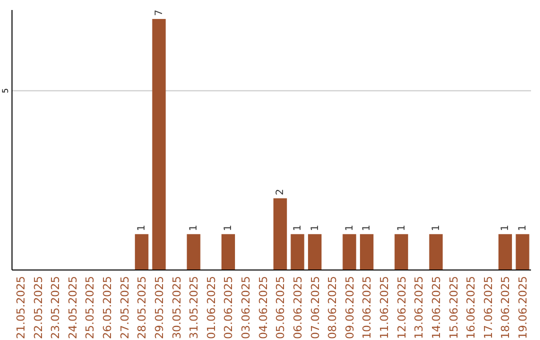 Image resolution: width=540 pixels, height=340 pixels. Describe the element at coordinates (280, 192) in the screenshot. I see `data-label: 2` at that location.